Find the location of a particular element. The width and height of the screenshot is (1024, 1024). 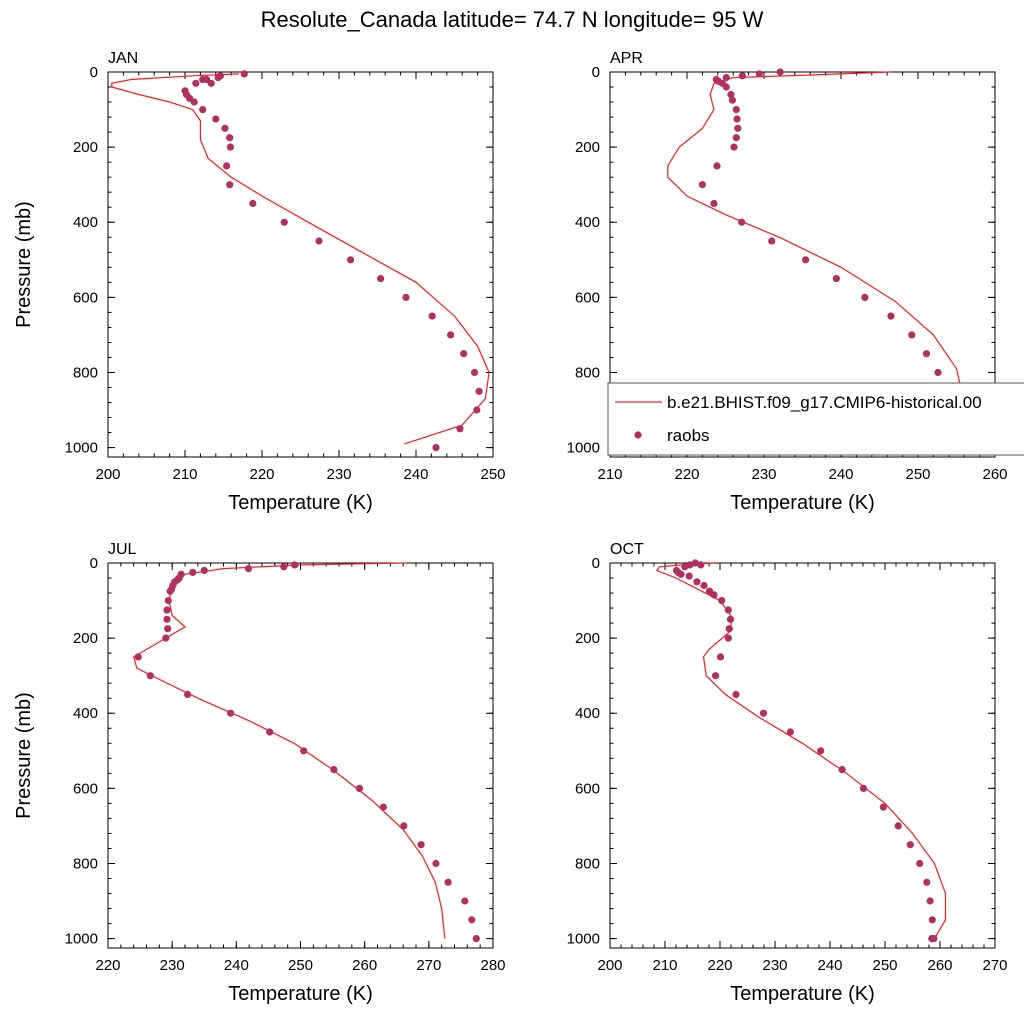

y-tick-label: 600 is located at coordinates (587, 297).